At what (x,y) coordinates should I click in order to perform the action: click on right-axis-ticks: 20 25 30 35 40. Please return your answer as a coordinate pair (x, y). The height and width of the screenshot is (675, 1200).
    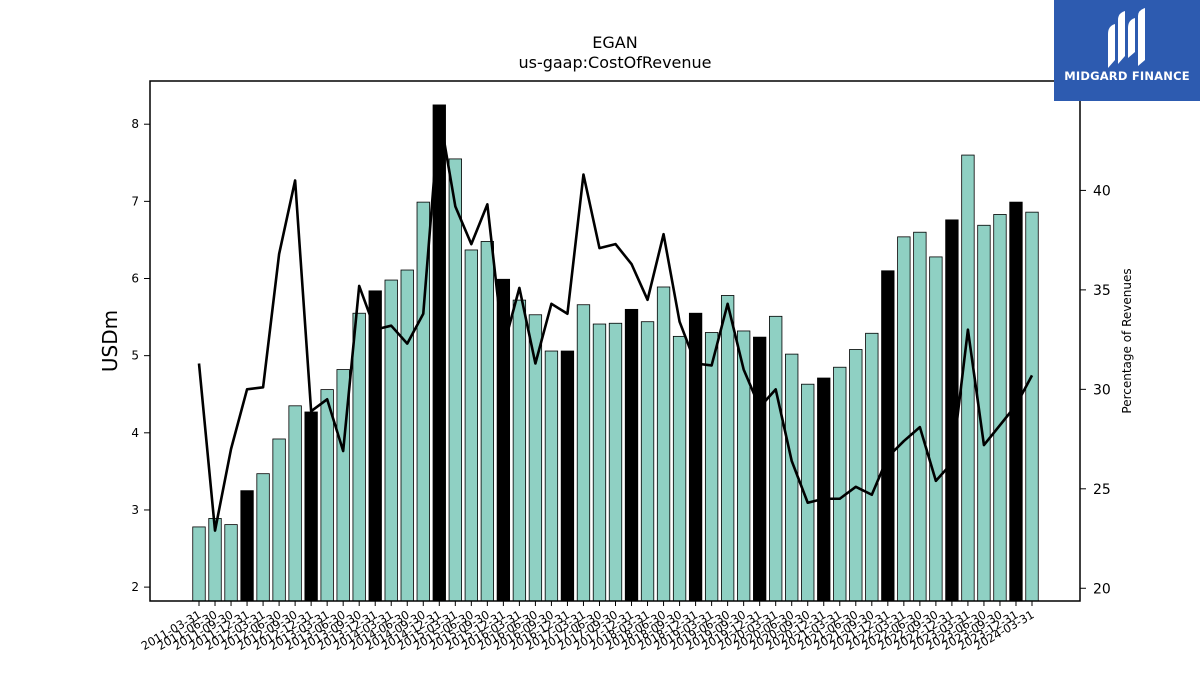
    Looking at the image, I should click on (1095, 390).